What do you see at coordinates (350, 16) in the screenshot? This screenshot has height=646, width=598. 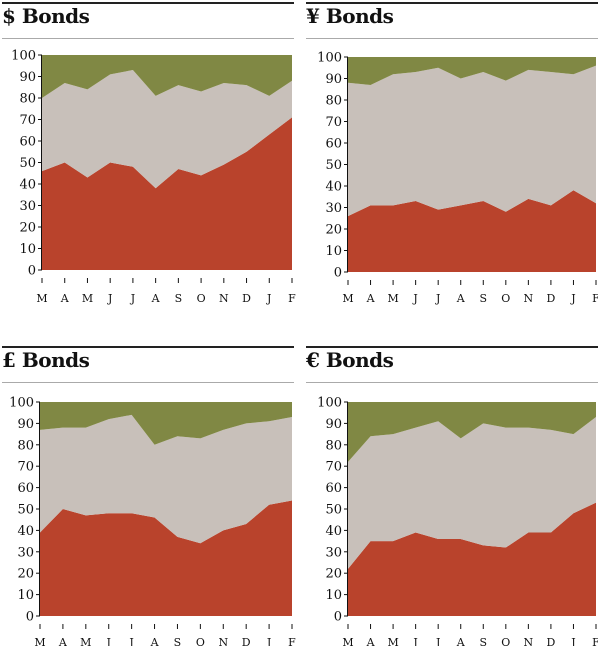 I see `chart-title: ¥ Bonds` at bounding box center [350, 16].